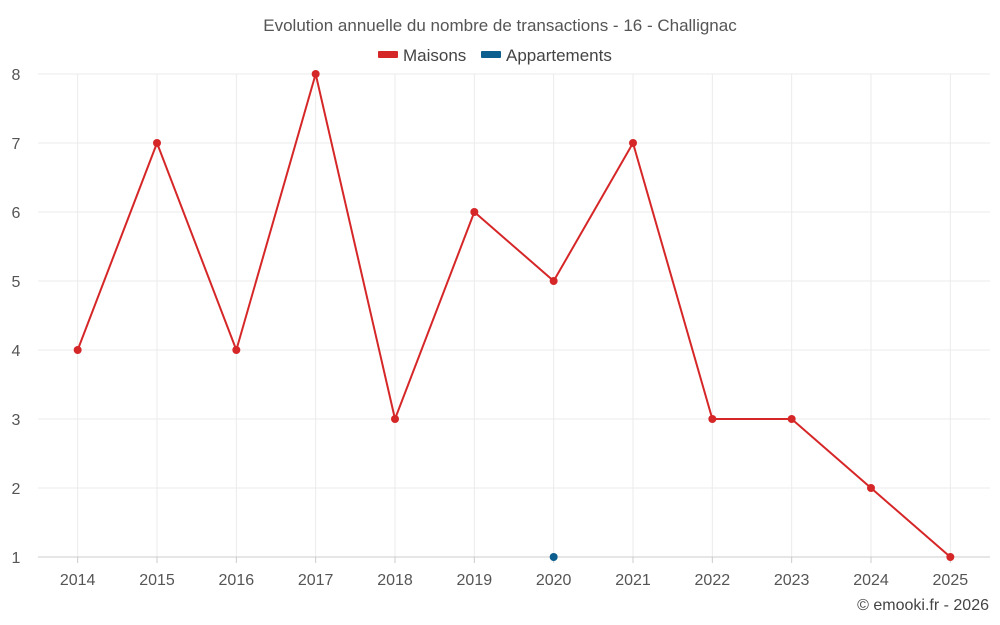 The image size is (1000, 625). What do you see at coordinates (237, 580) in the screenshot?
I see `x-tick-label: 2016` at bounding box center [237, 580].